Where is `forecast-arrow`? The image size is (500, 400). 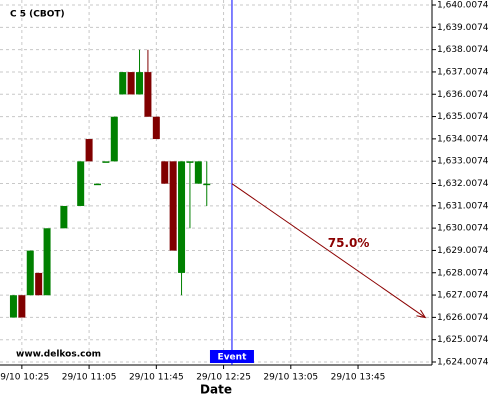
forecast-arrow is located at coordinates (328, 250).